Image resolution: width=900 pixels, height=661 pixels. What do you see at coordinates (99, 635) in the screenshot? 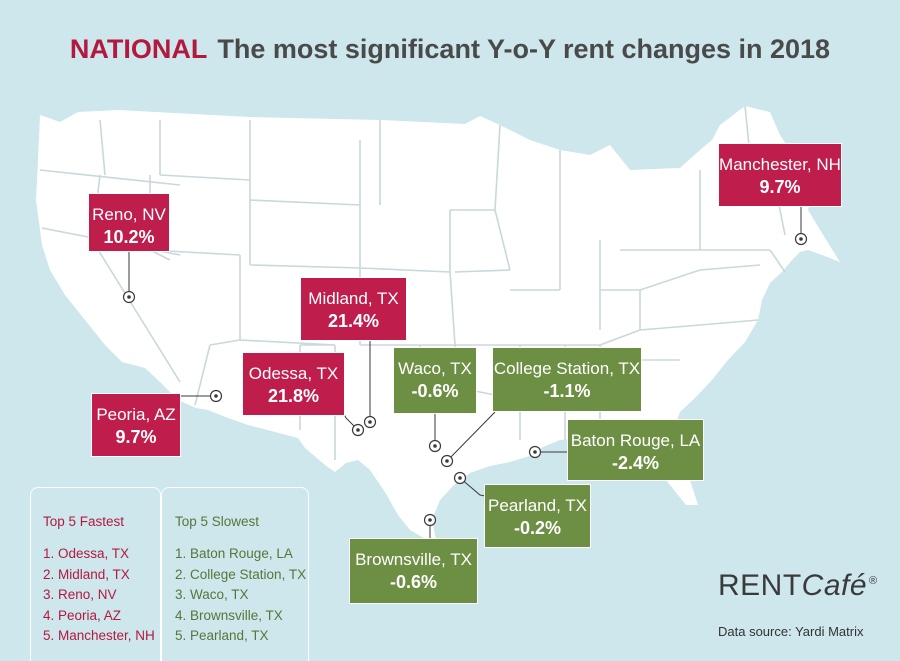
I see `legend-item: 5. Manchester, NH` at bounding box center [99, 635].